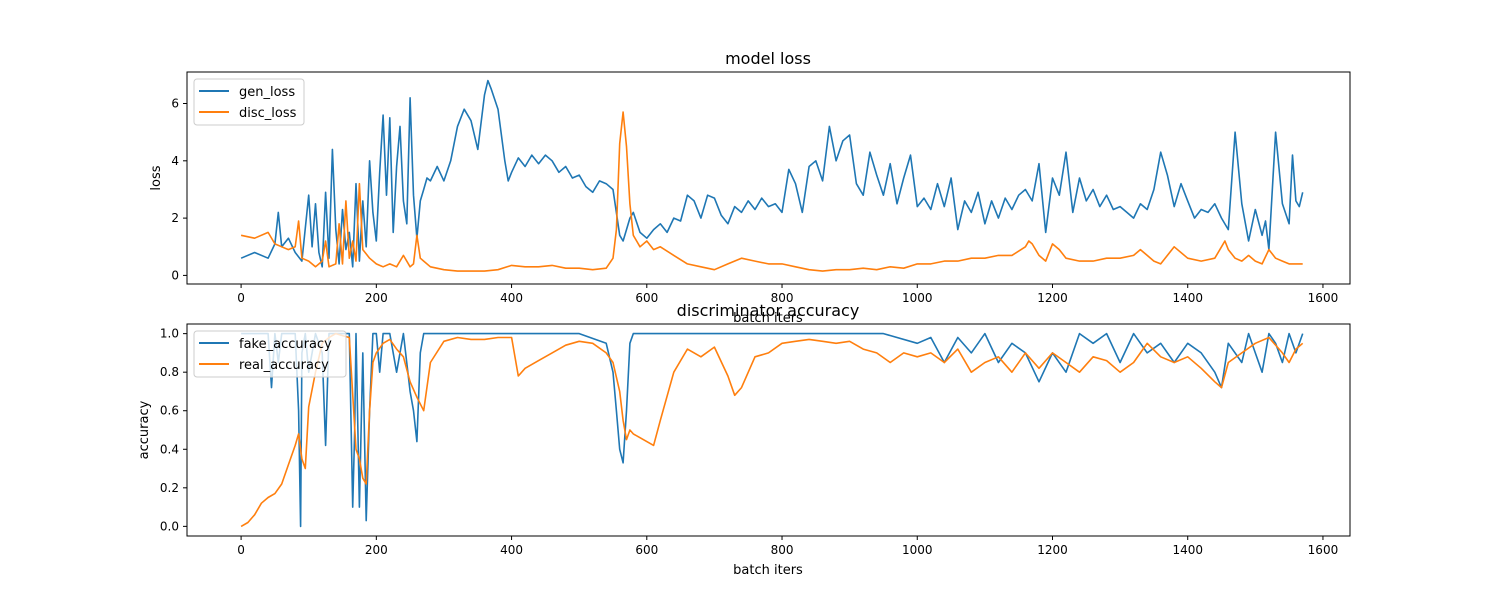 Image resolution: width=1500 pixels, height=600 pixels. Describe the element at coordinates (169, 449) in the screenshot. I see `accuracy-y-tick-label: 0.4` at that location.